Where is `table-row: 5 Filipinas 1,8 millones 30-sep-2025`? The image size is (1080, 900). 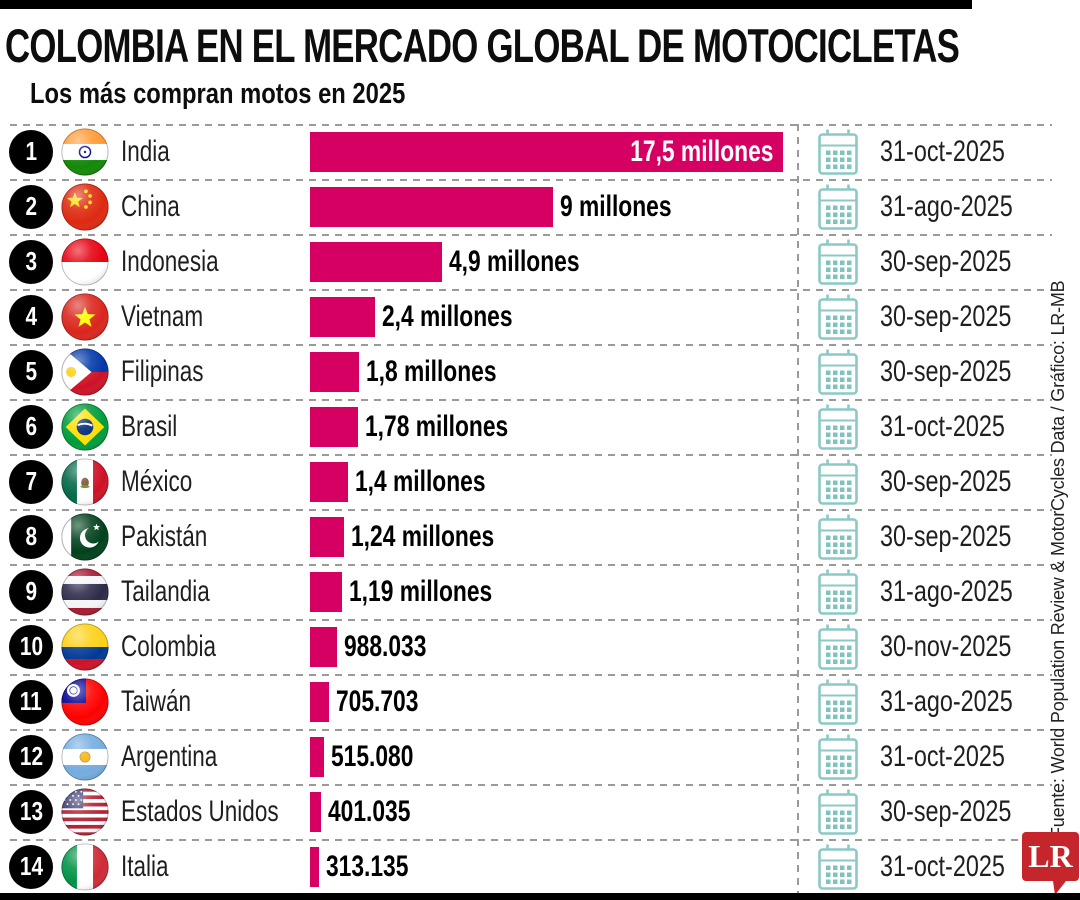
table-row: 5 Filipinas 1,8 millones 30-sep-2025 is located at coordinates (540, 371).